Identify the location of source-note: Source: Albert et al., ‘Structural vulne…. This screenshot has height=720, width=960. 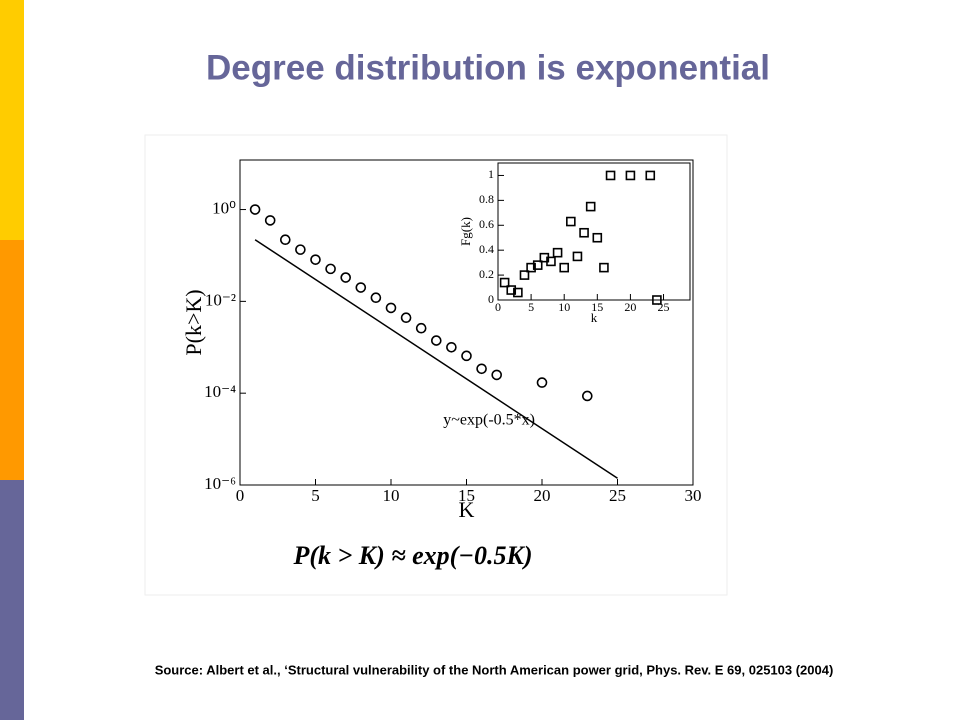
(494, 669).